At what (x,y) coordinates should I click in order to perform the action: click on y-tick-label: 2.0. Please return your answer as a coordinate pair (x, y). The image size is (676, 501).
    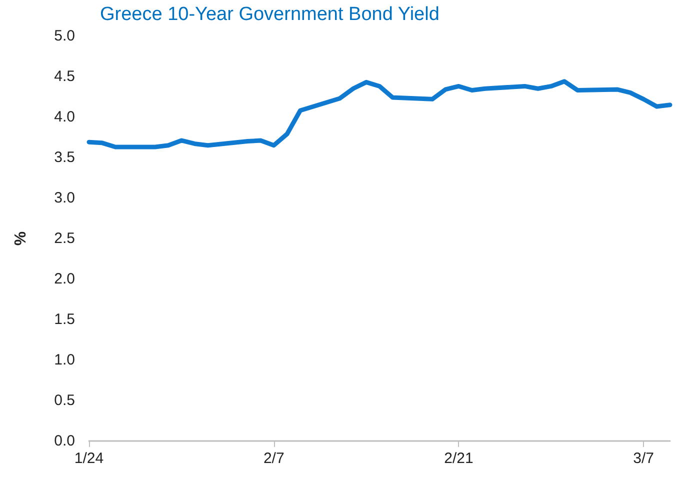
    Looking at the image, I should click on (64, 279).